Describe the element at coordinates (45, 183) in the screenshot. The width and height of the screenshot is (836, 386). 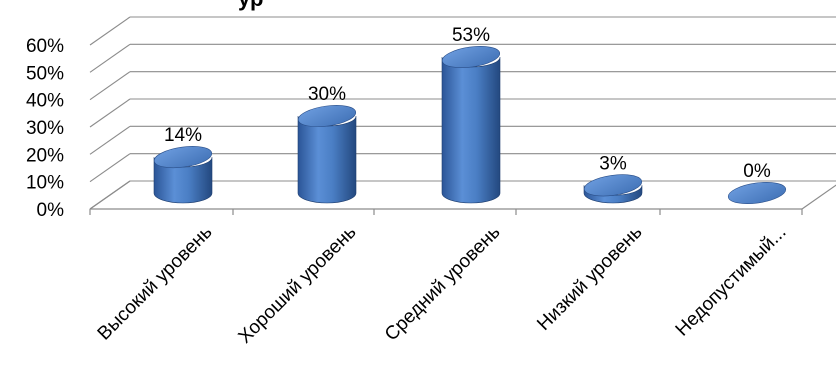
I see `y-tick-label: 10%` at that location.